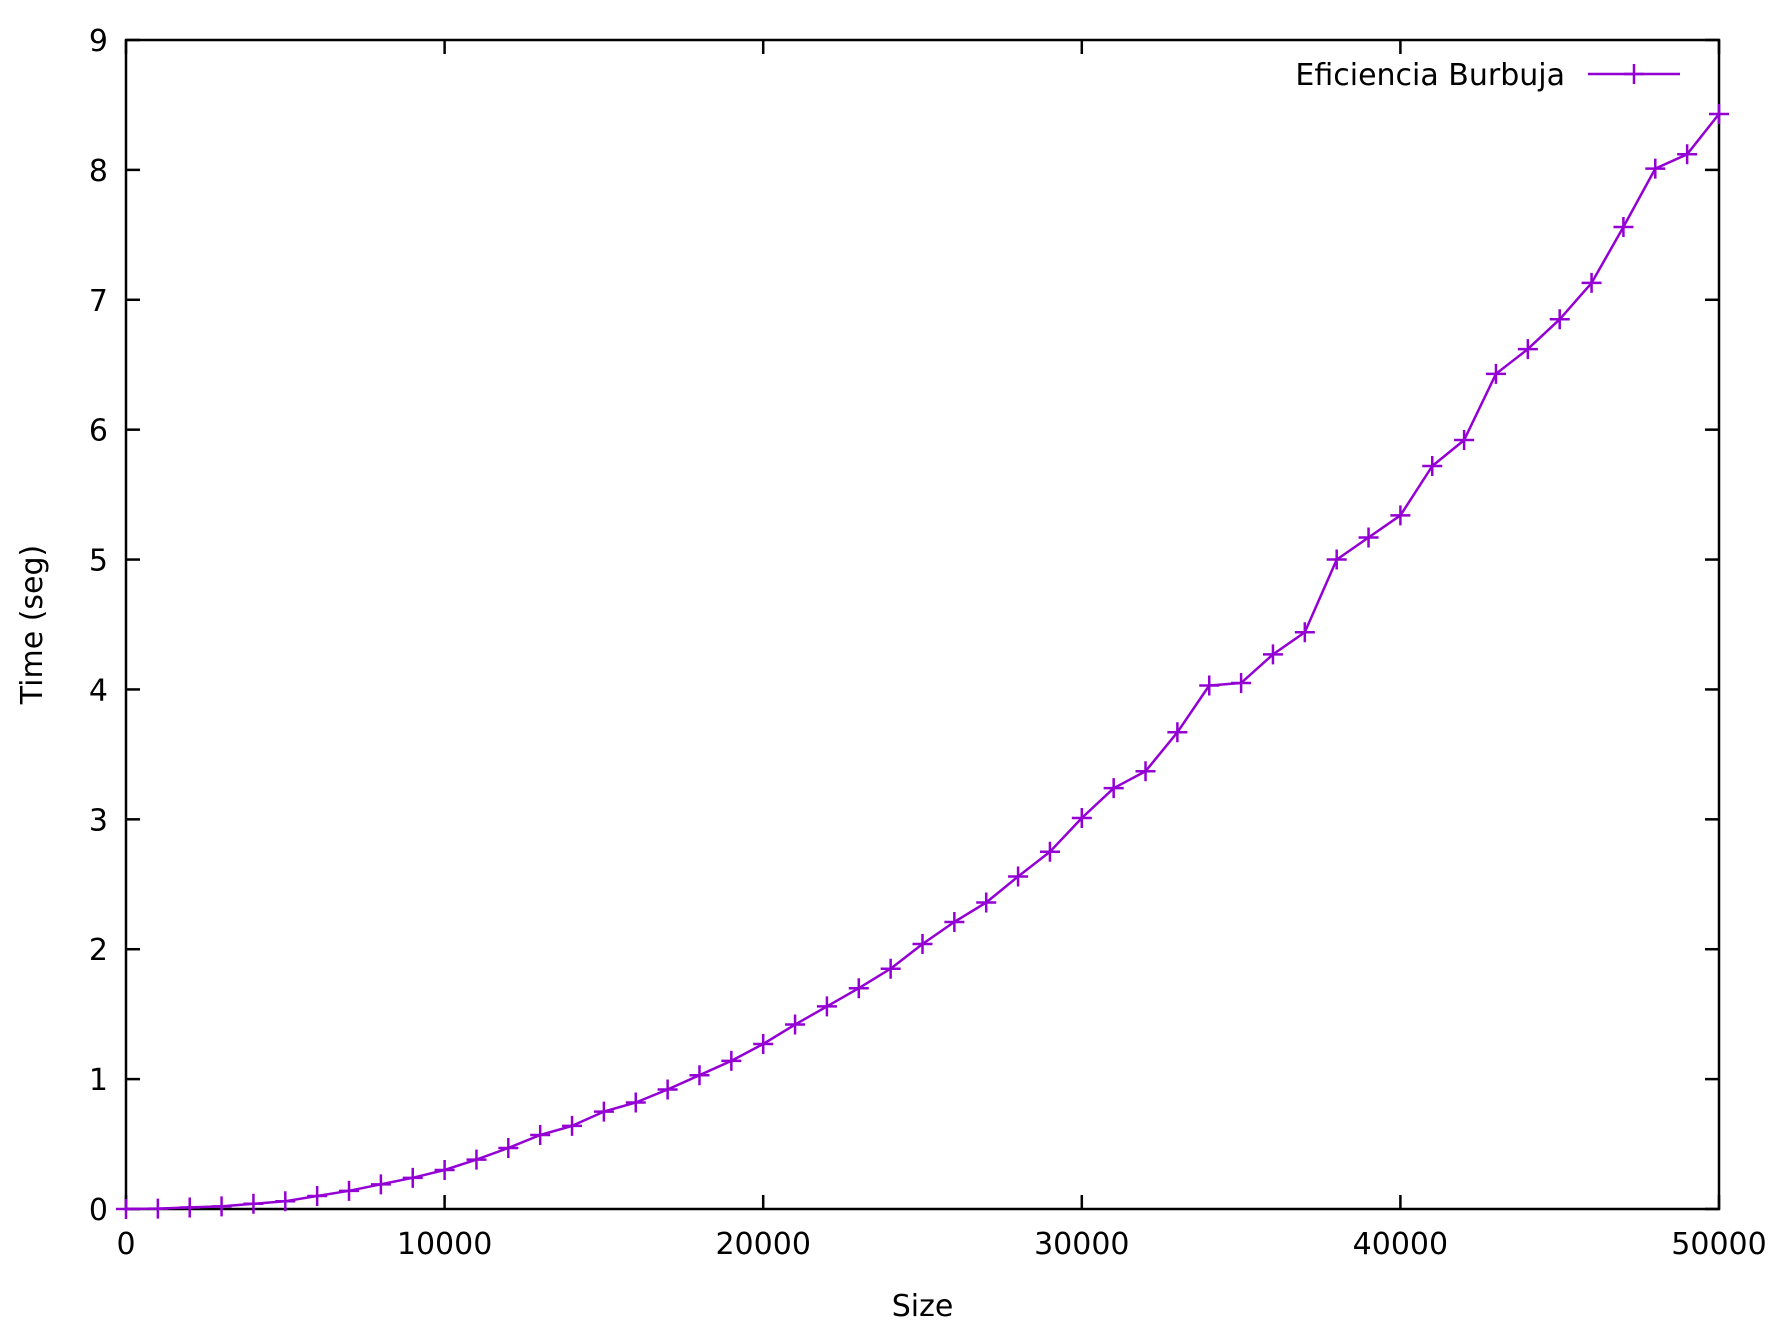 Image resolution: width=1778 pixels, height=1334 pixels. I want to click on legend: Eficiencia Burbuja, so click(1487, 75).